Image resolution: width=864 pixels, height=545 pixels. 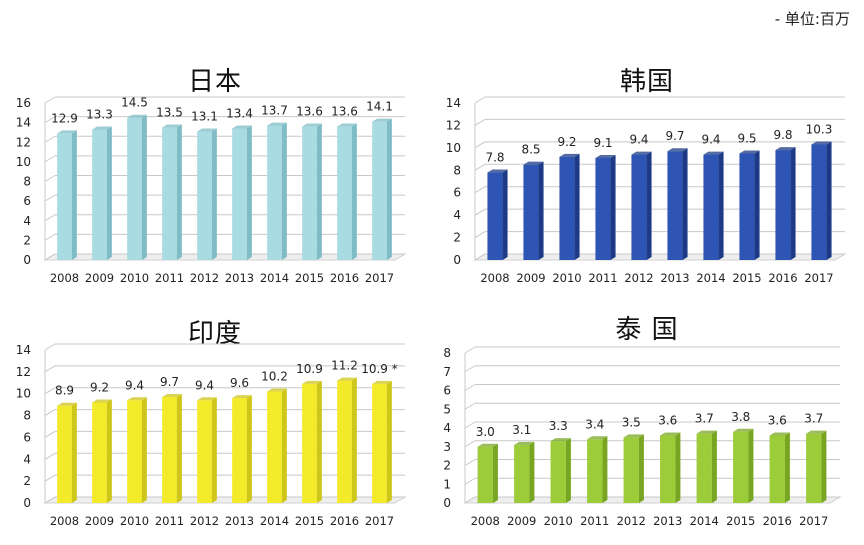 What do you see at coordinates (457, 260) in the screenshot?
I see `y-tick-label: 0` at bounding box center [457, 260].